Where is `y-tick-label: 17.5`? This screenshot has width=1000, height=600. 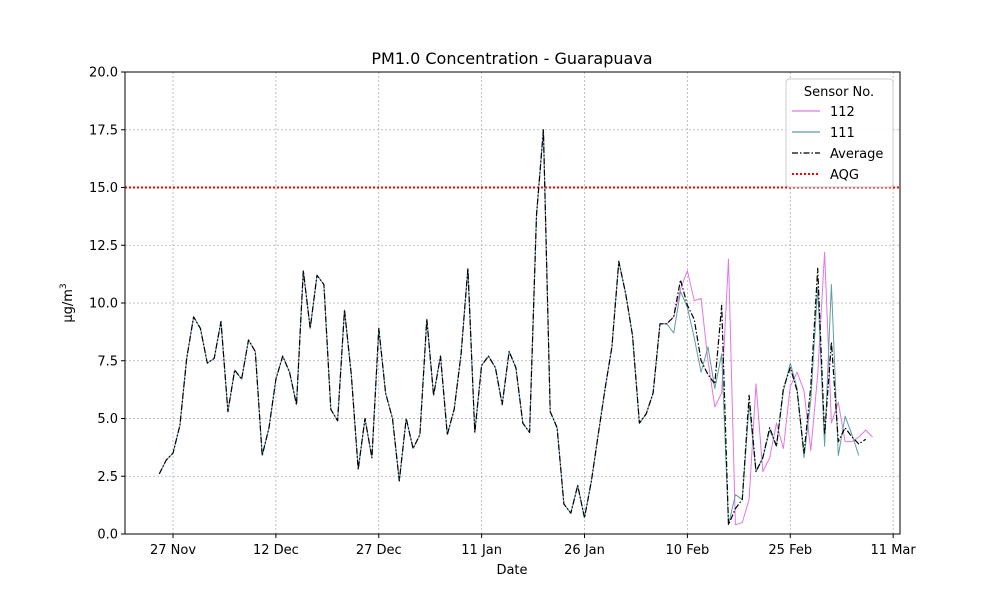 y-tick-label: 17.5 is located at coordinates (103, 130).